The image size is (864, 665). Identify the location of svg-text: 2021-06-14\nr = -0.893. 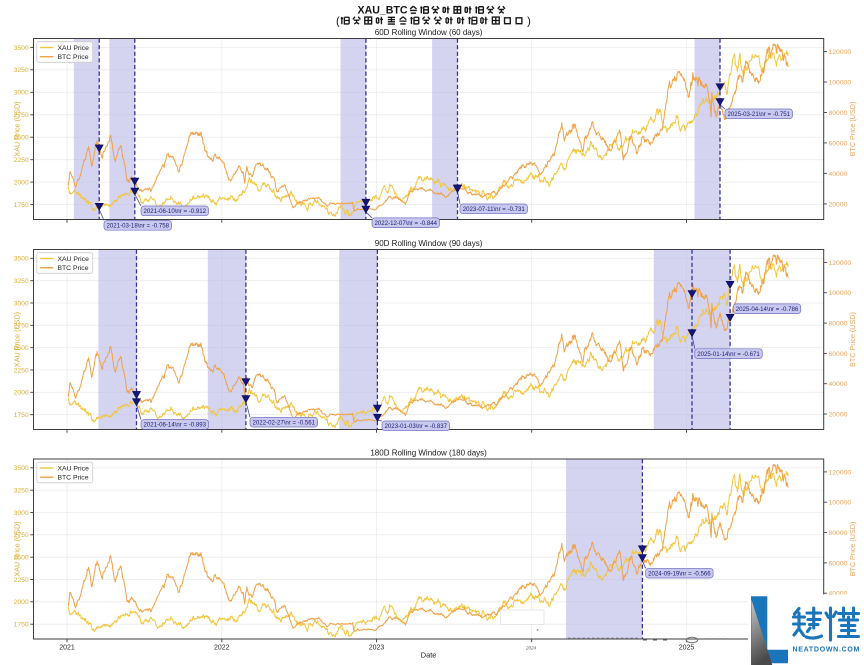
(175, 425).